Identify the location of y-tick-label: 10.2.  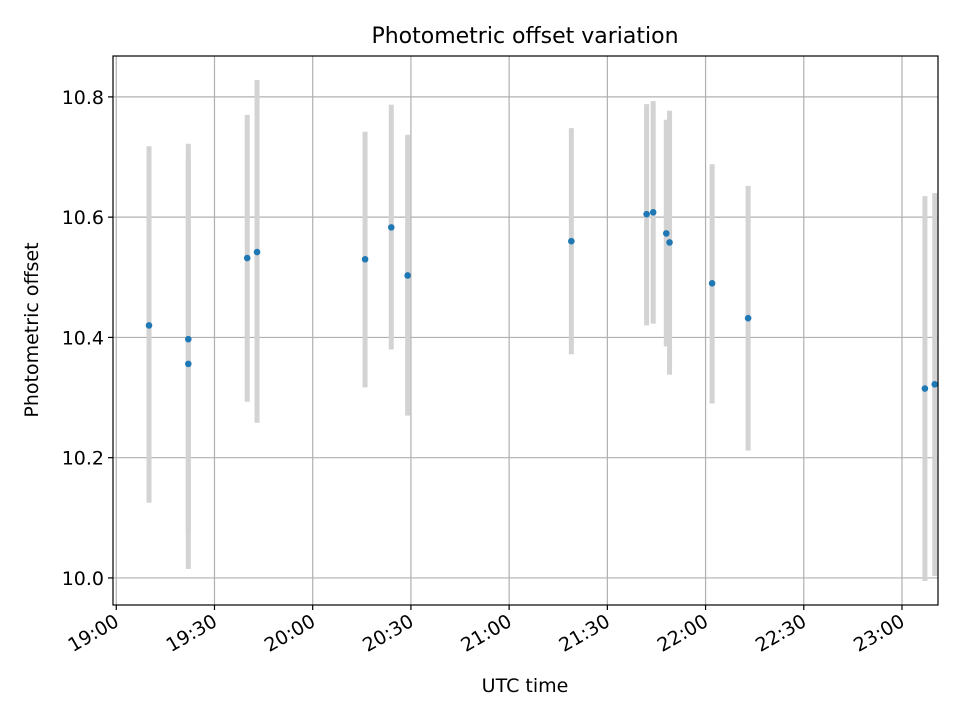
(83, 459).